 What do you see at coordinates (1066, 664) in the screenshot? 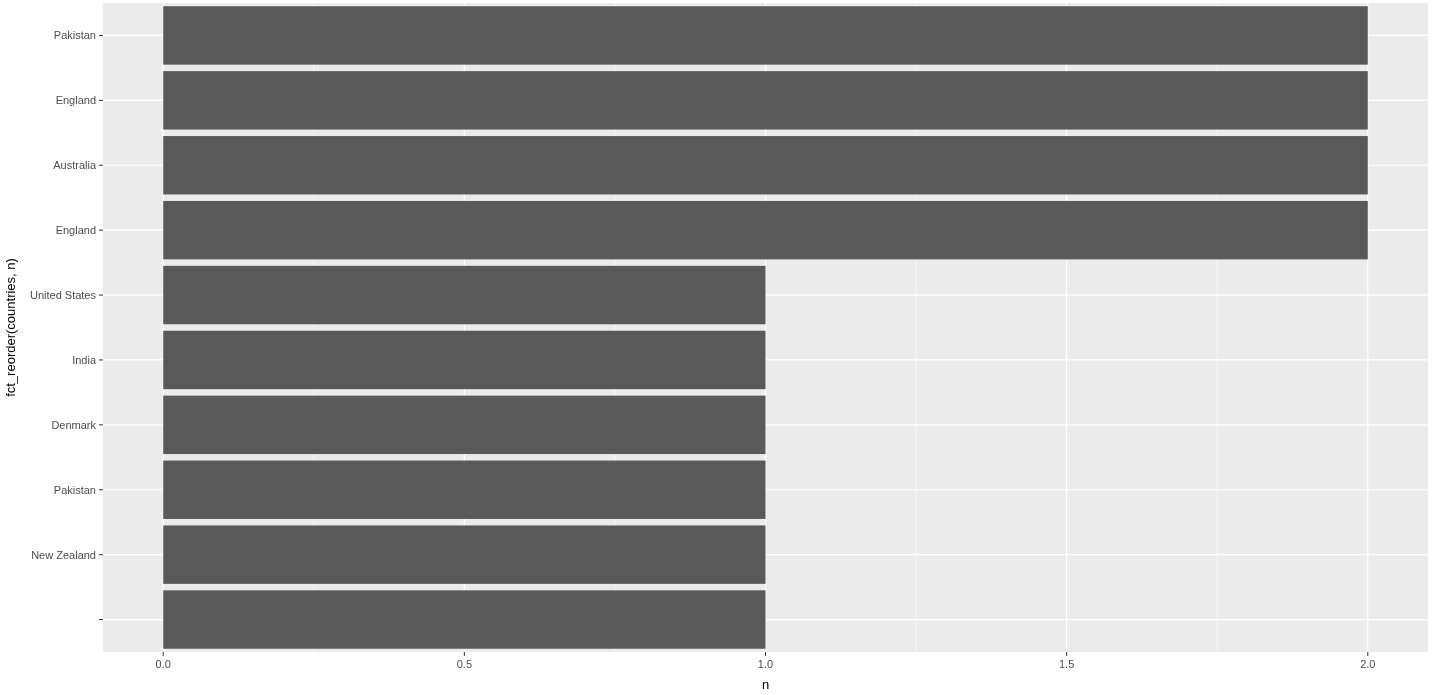
I see `x-tick-label: 1.5` at bounding box center [1066, 664].